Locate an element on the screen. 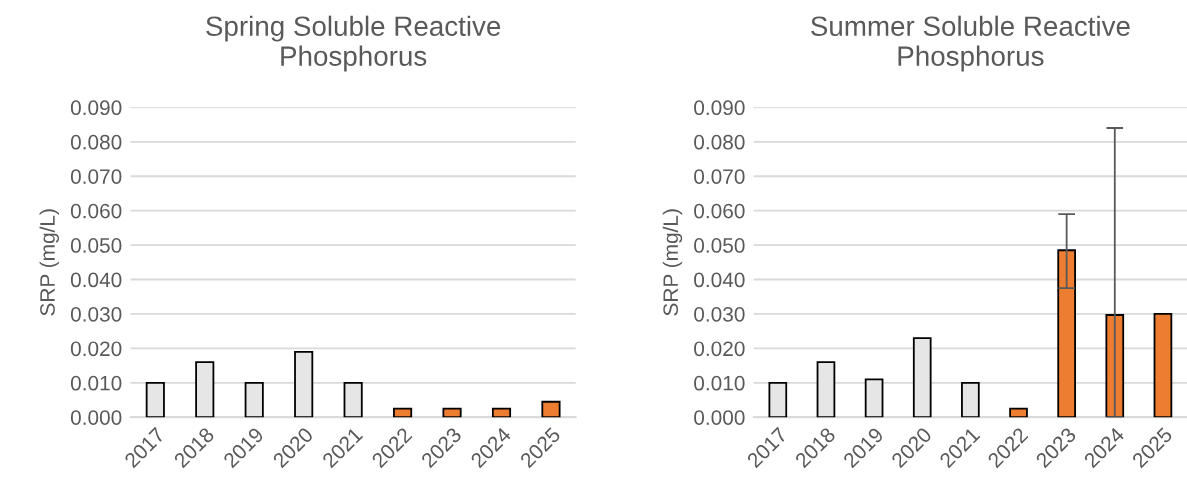 The height and width of the screenshot is (488, 1187). chart-title: Spring Soluble Reactive Phosphorus is located at coordinates (353, 43).